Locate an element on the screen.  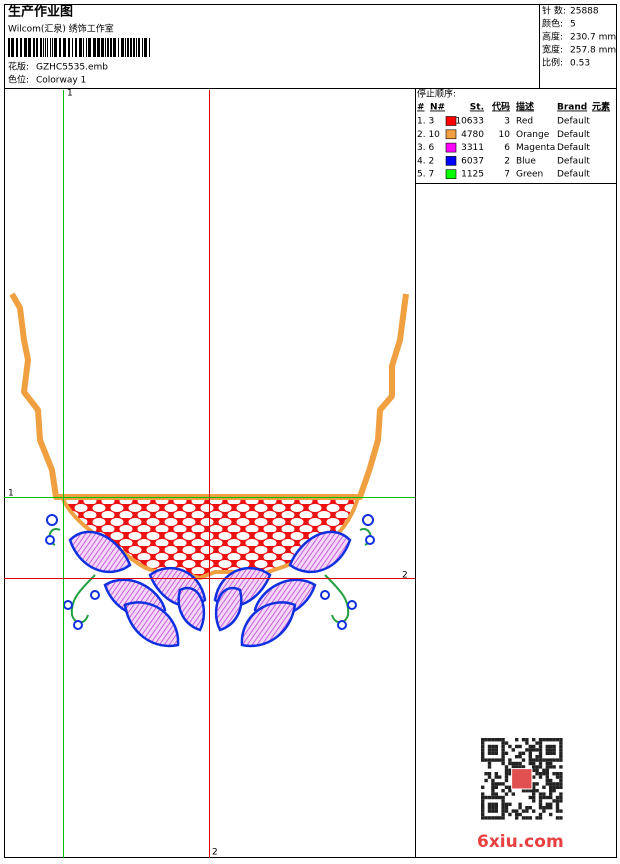
column-header: # is located at coordinates (421, 108).